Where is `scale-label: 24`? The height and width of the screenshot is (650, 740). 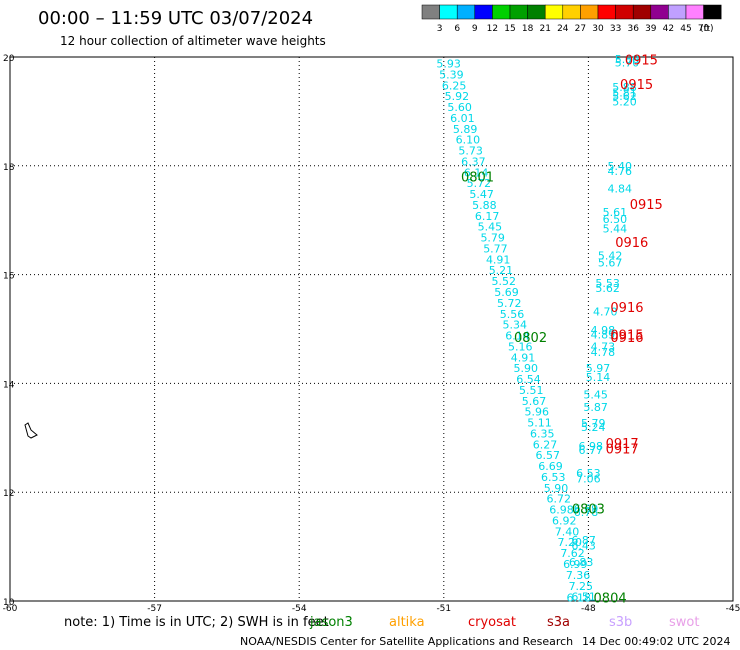 scale-label: 24 is located at coordinates (563, 29).